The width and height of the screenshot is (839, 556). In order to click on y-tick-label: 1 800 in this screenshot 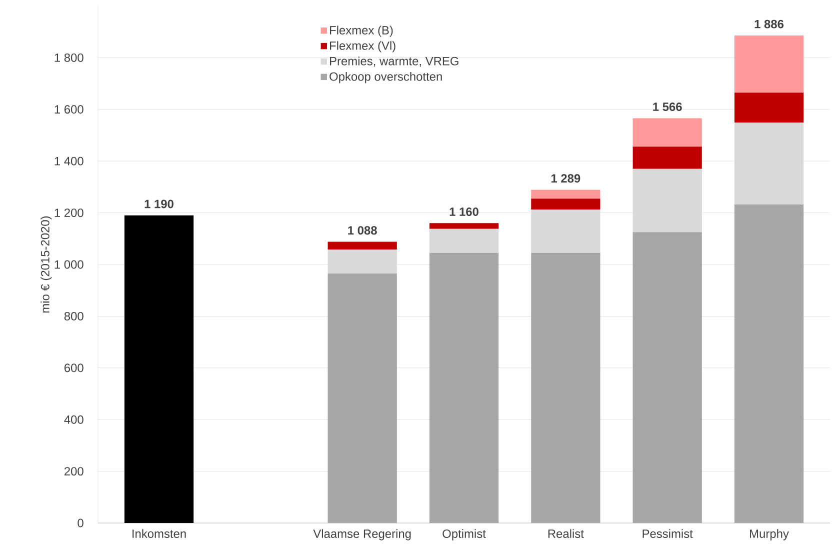, I will do `click(69, 57)`.